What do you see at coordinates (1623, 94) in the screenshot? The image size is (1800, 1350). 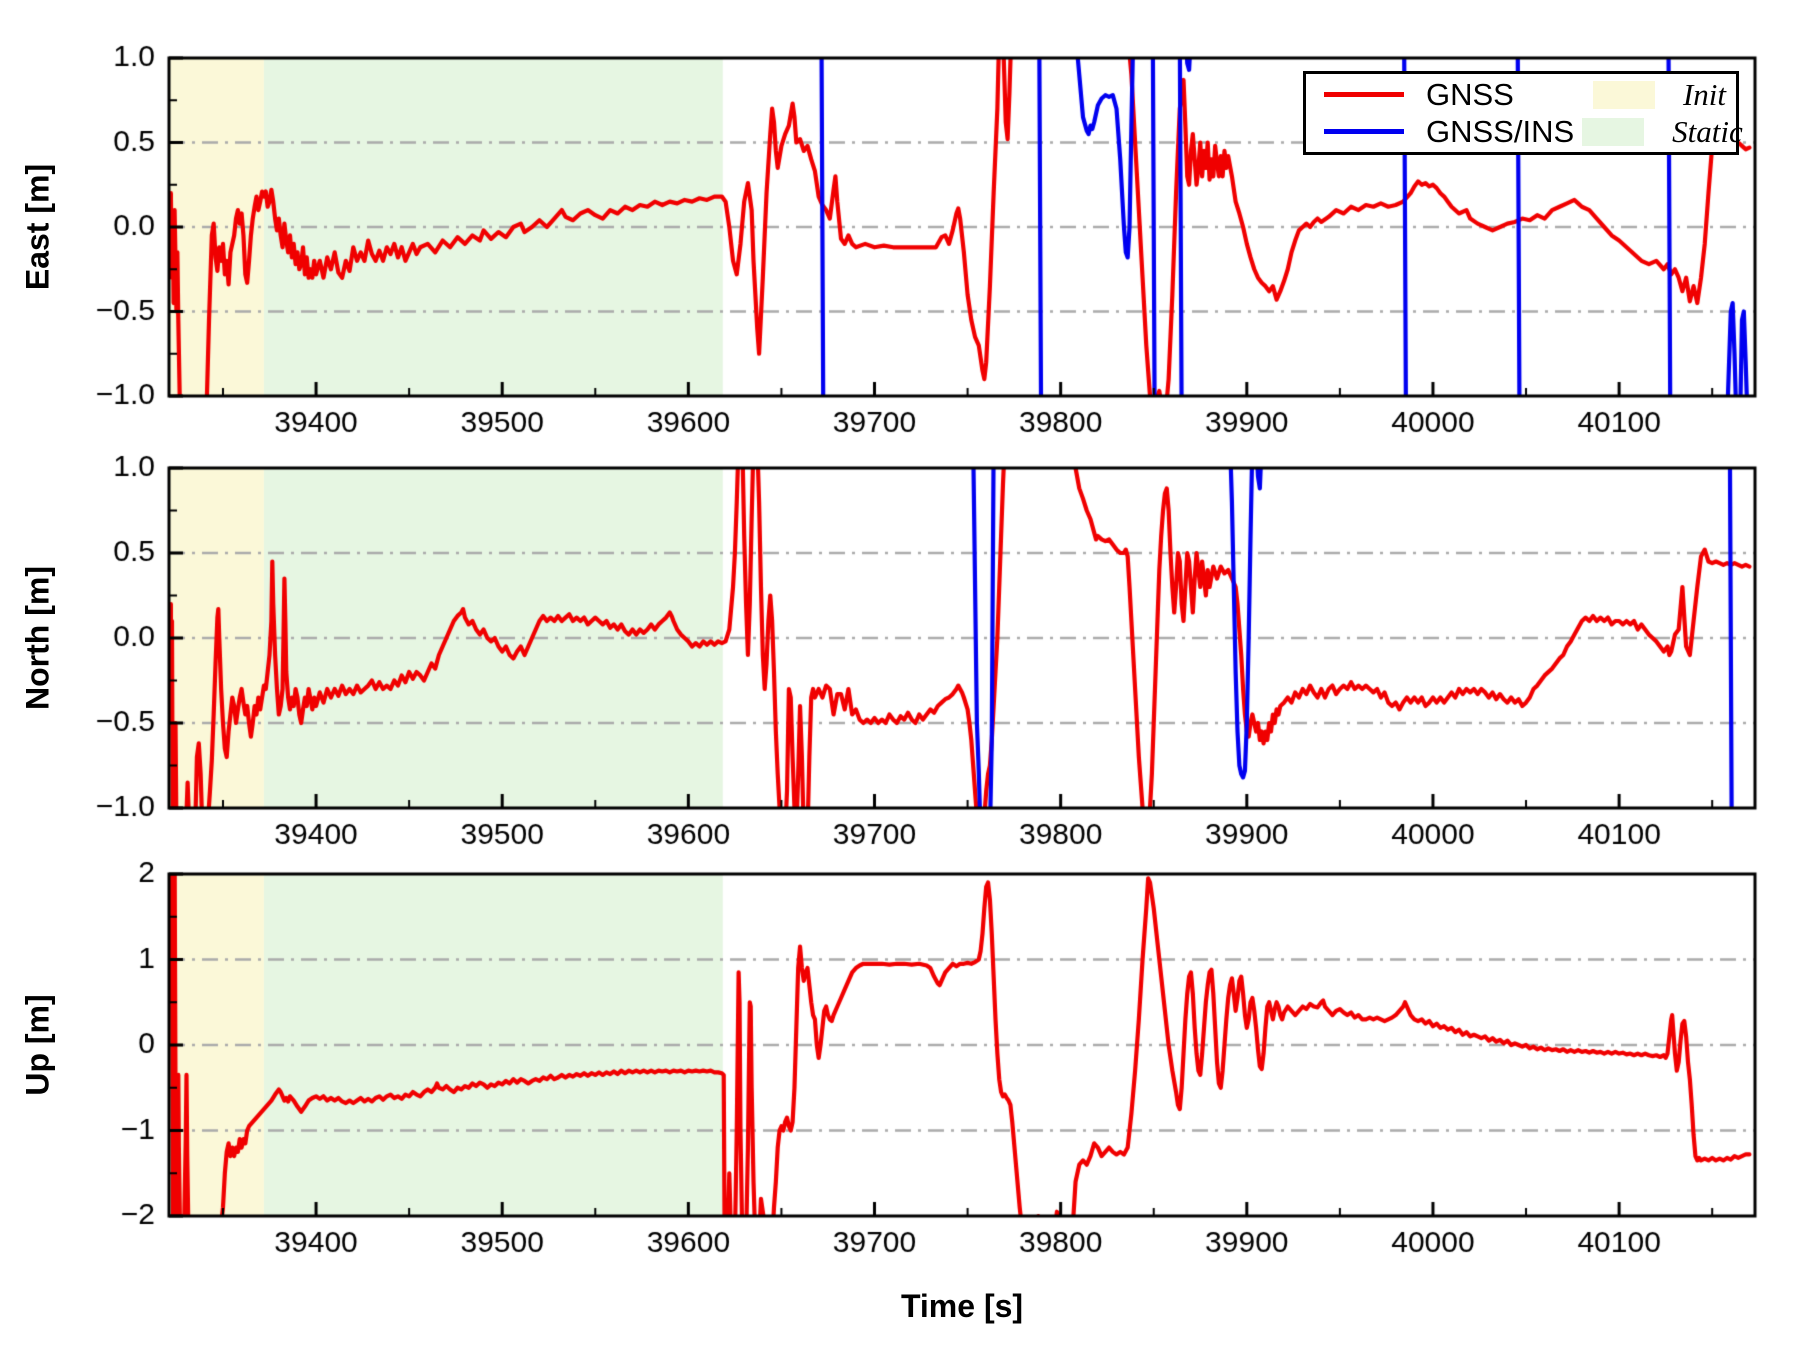 I see `init-patch-swatch` at bounding box center [1623, 94].